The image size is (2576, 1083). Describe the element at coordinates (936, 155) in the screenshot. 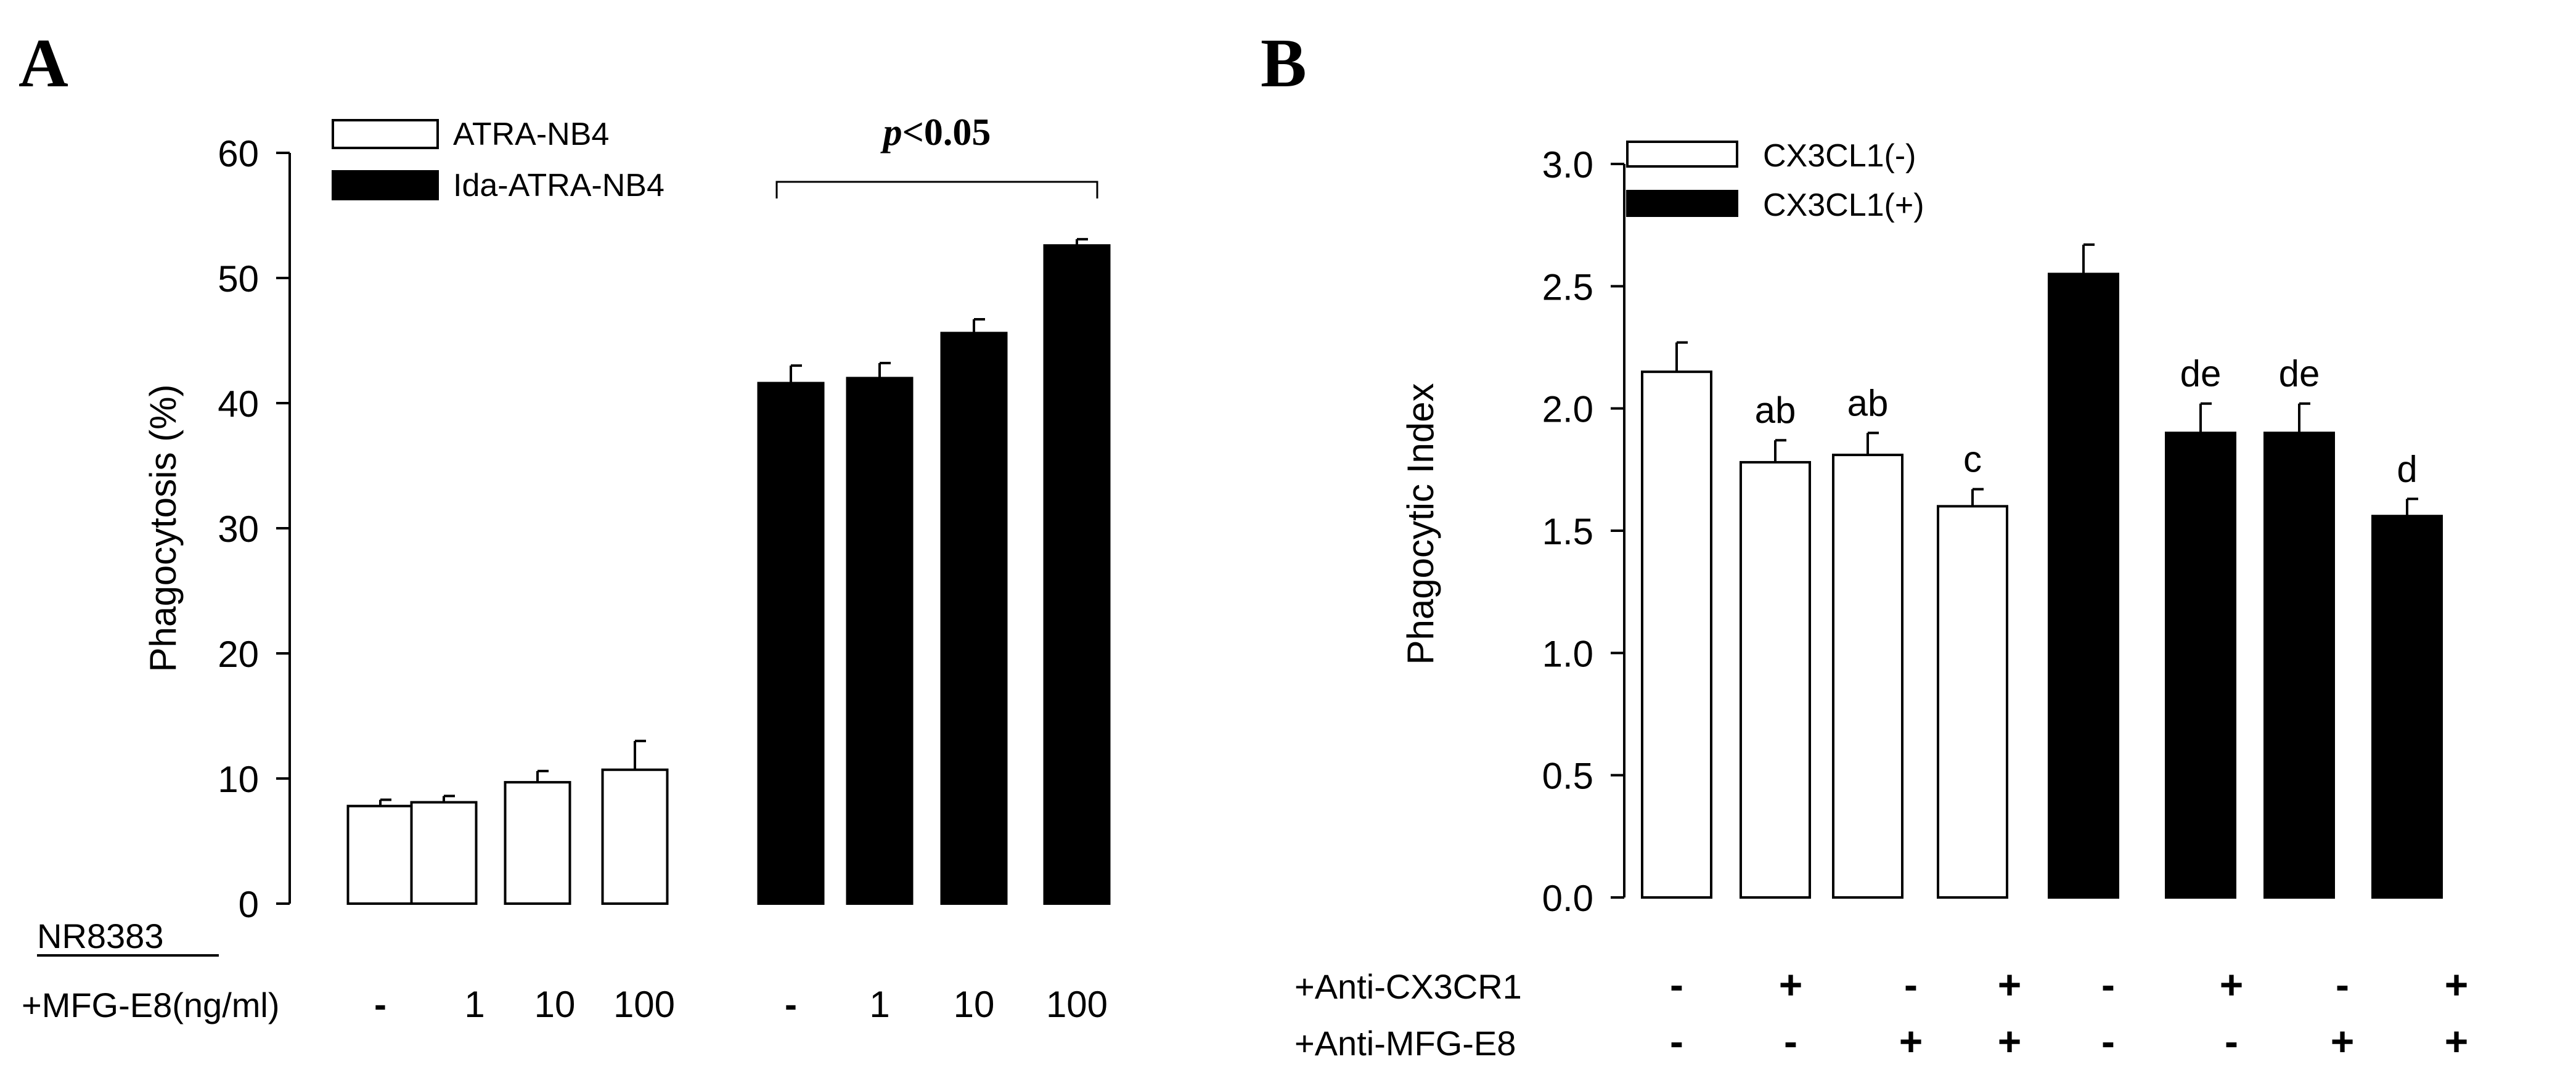

I see `significance-bracket: p<0.05` at that location.